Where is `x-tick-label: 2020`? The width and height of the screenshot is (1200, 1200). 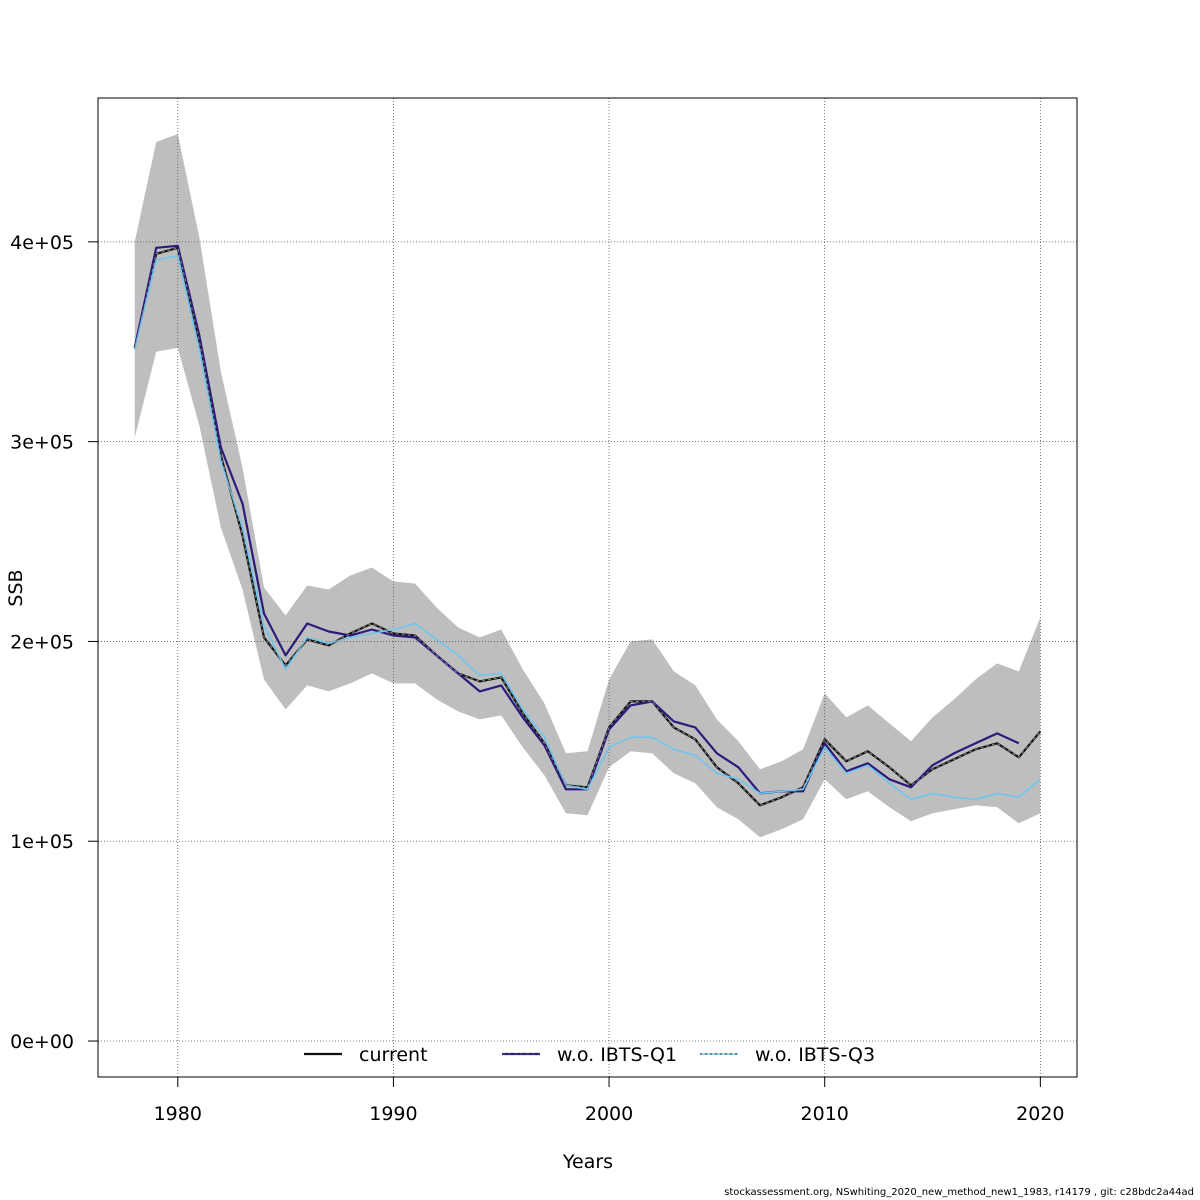 x-tick-label: 2020 is located at coordinates (1040, 1114).